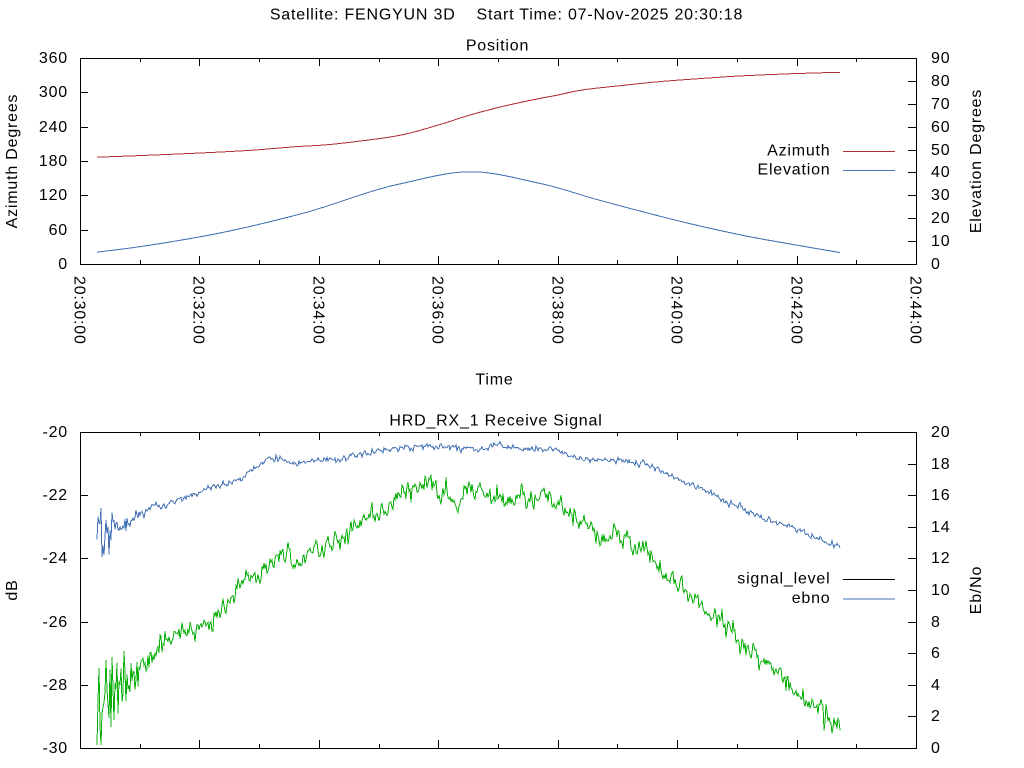  Describe the element at coordinates (798, 151) in the screenshot. I see `svg-text: Azimuth` at that location.